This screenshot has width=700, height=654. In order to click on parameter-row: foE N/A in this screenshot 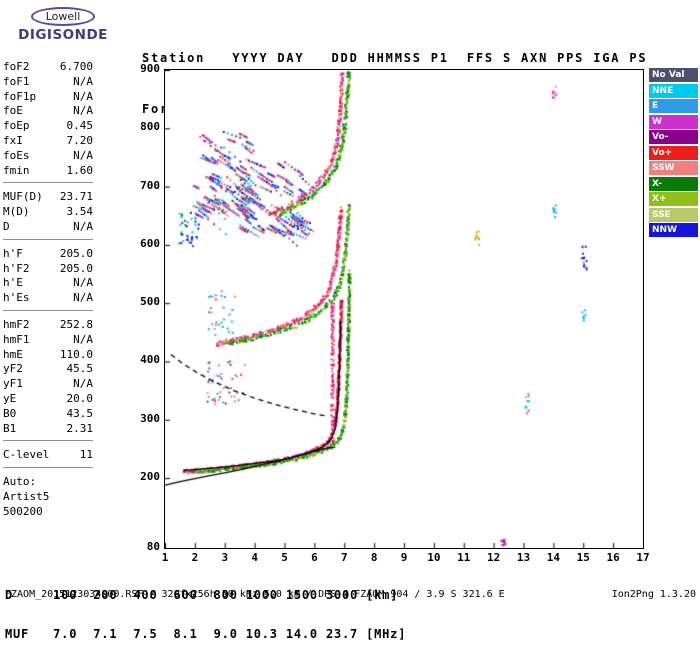, I will do `click(48, 111)`.